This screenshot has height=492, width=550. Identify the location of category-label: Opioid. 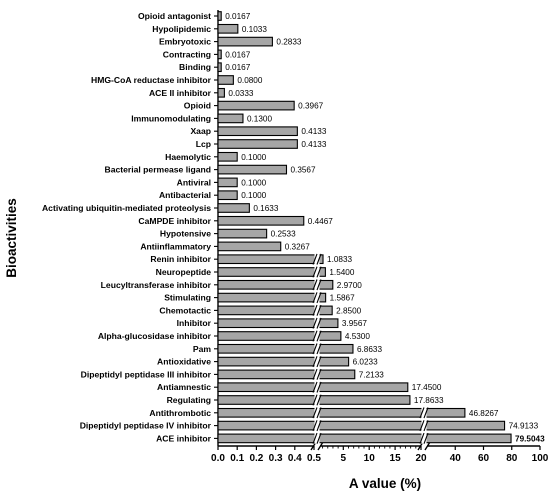
(197, 106).